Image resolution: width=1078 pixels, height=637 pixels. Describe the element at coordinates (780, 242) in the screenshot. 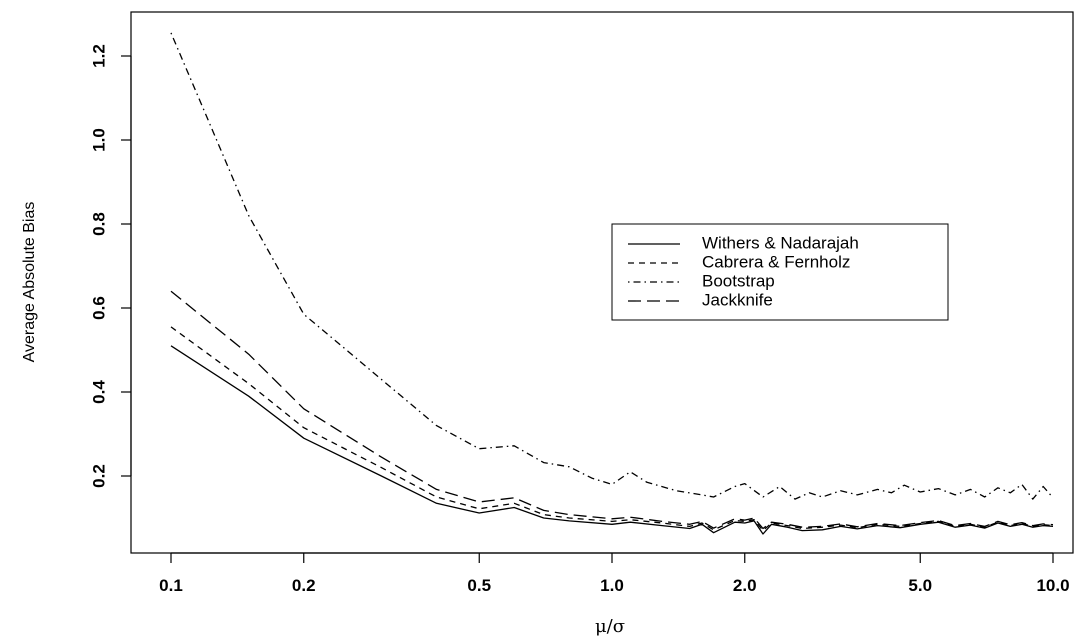

I see `legend-label: Withers & Nadarajah` at that location.